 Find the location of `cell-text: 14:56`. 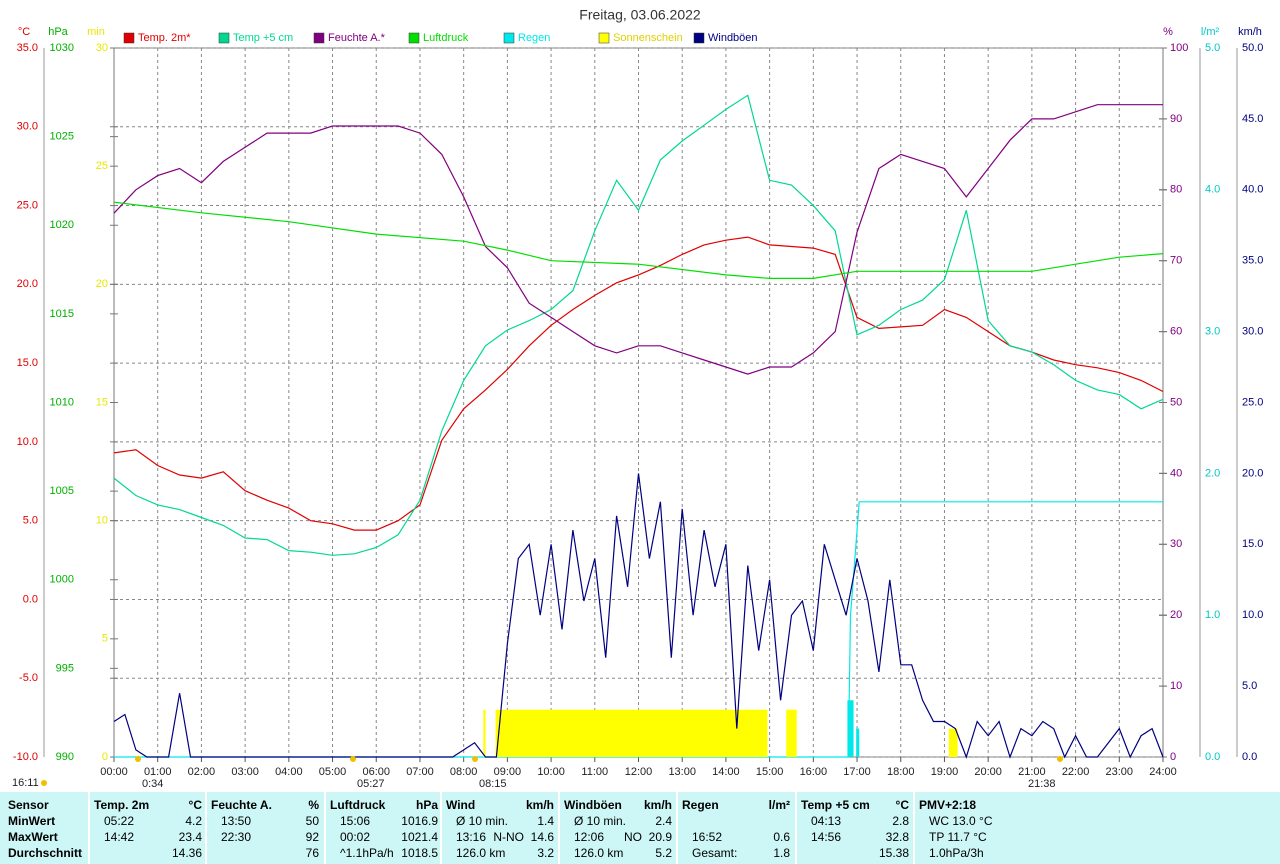

cell-text: 14:56 is located at coordinates (826, 837).